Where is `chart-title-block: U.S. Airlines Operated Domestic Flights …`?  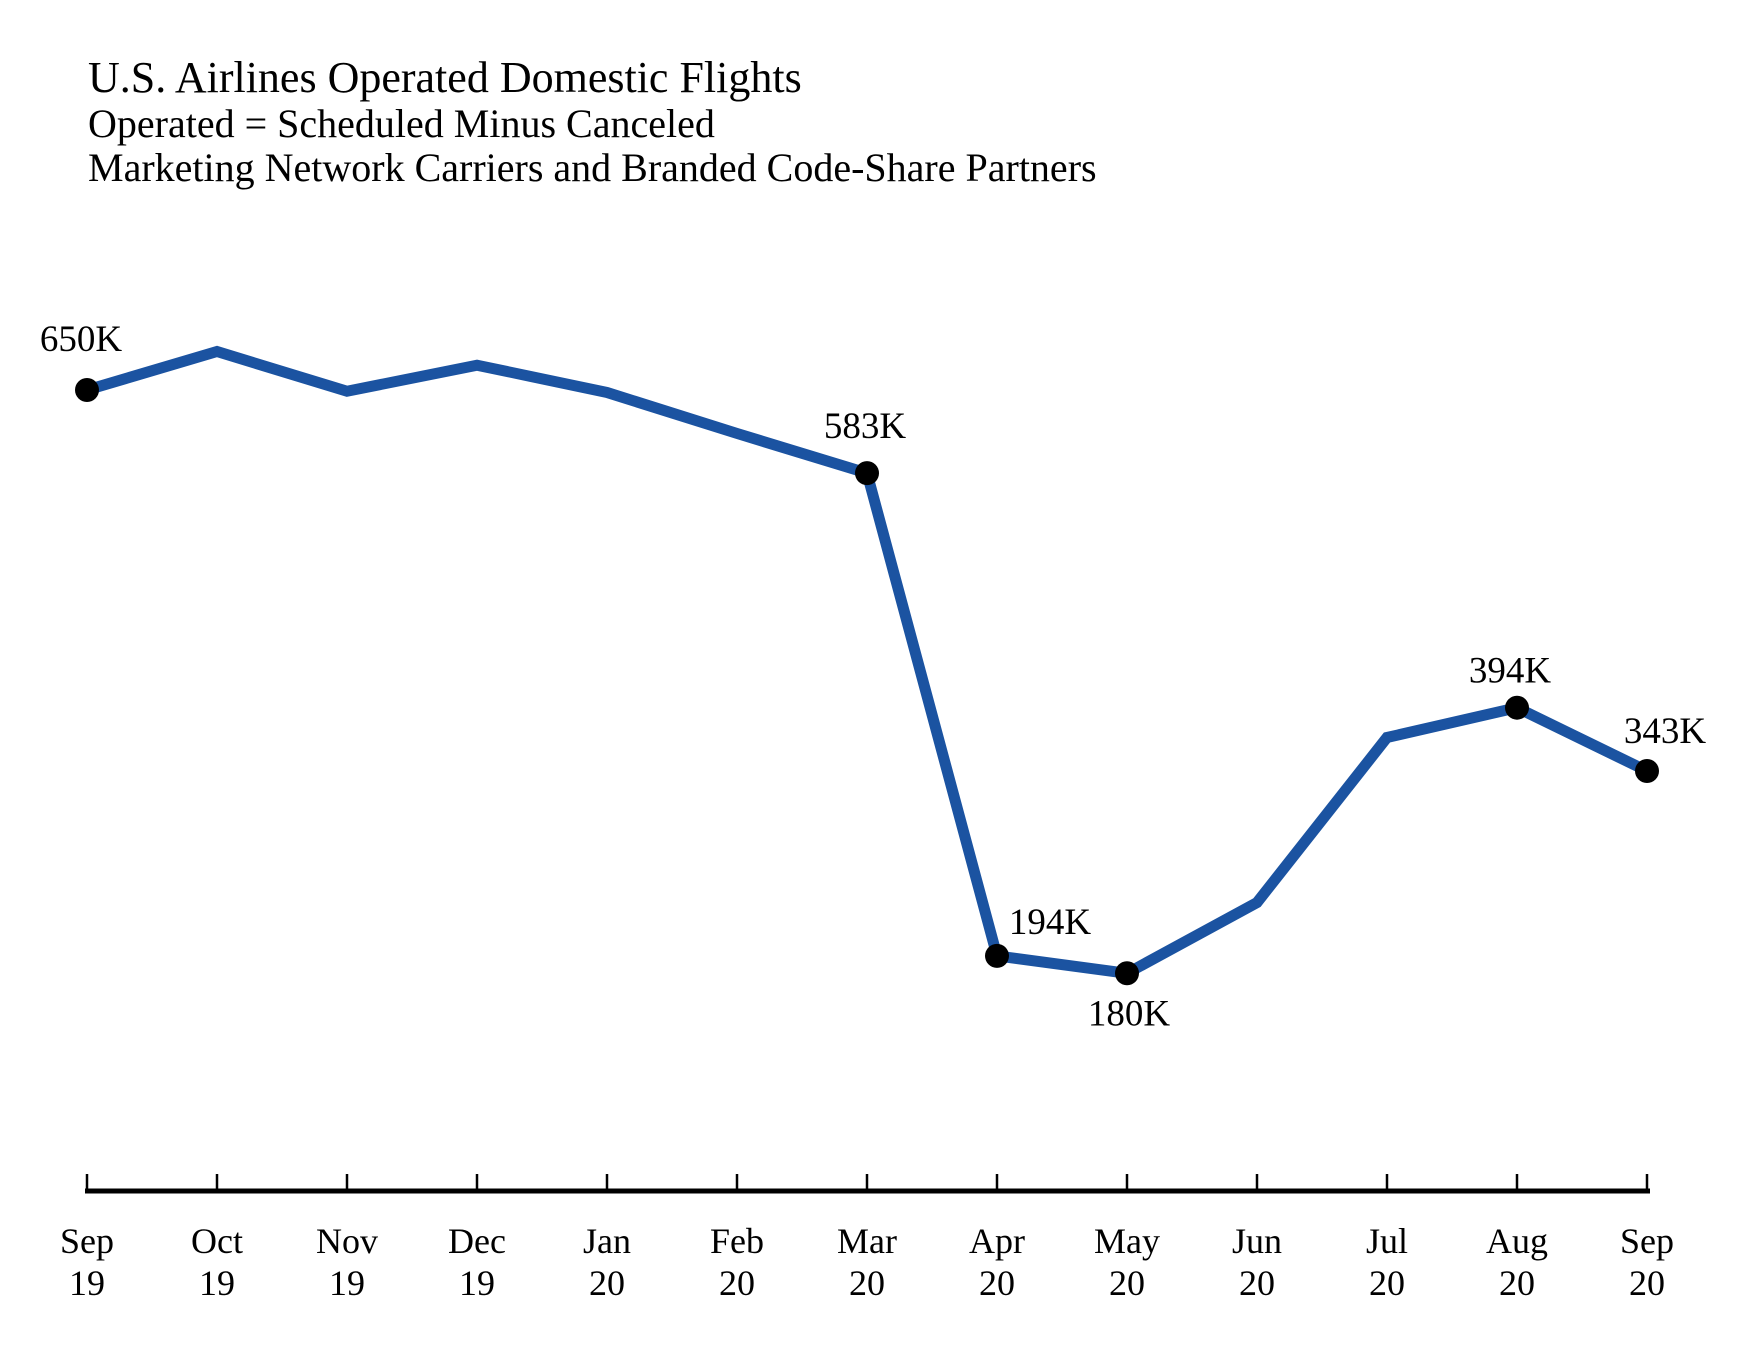
chart-title-block: U.S. Airlines Operated Domestic Flights … is located at coordinates (592, 122).